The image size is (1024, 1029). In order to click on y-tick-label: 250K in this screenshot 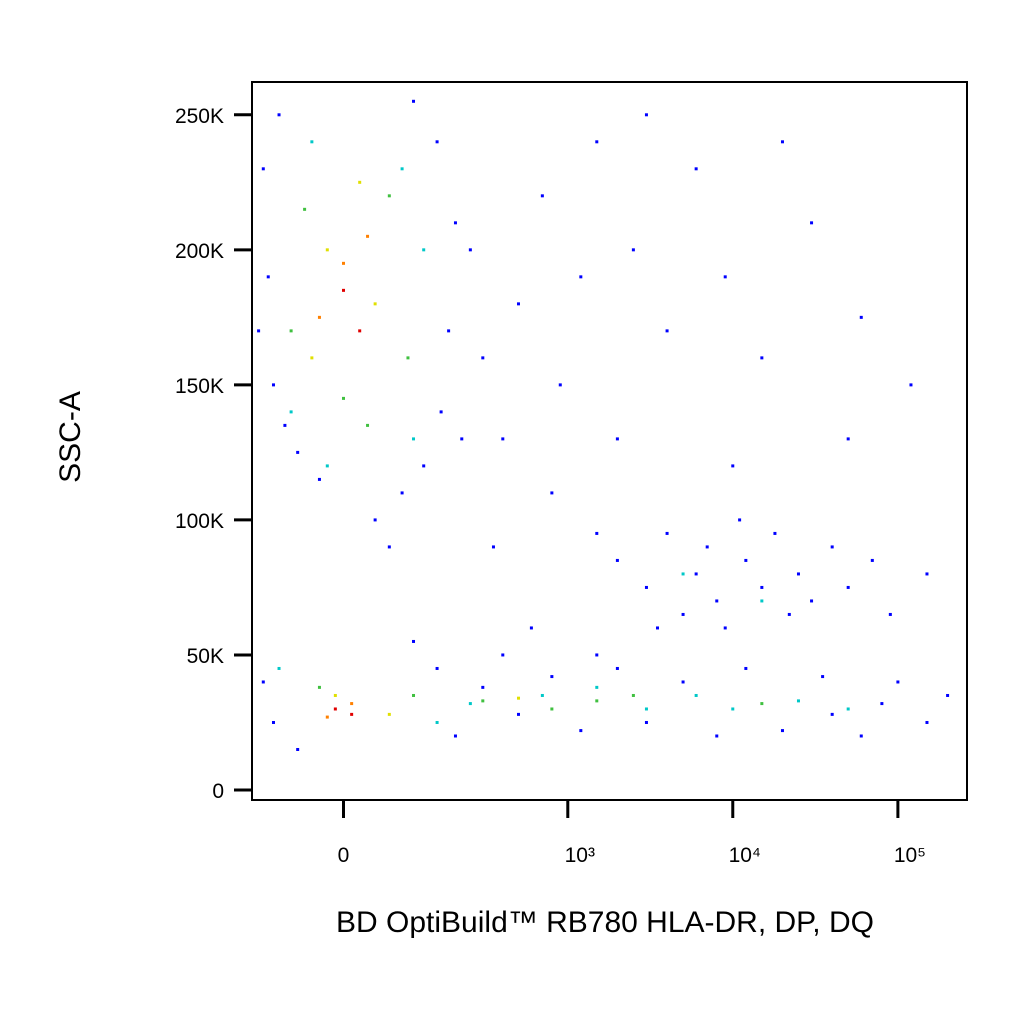, I will do `click(199, 116)`.